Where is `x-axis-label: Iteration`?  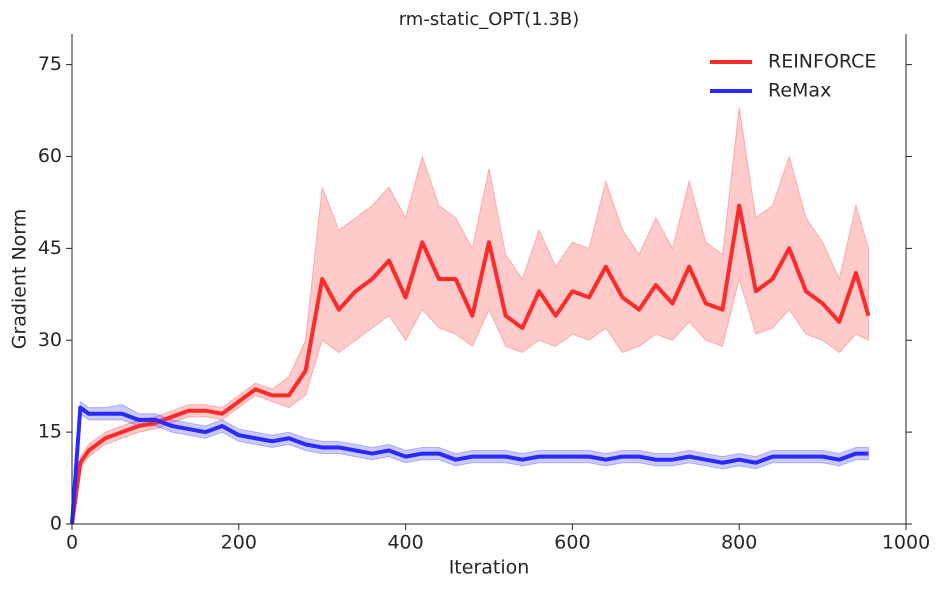 x-axis-label: Iteration is located at coordinates (489, 568).